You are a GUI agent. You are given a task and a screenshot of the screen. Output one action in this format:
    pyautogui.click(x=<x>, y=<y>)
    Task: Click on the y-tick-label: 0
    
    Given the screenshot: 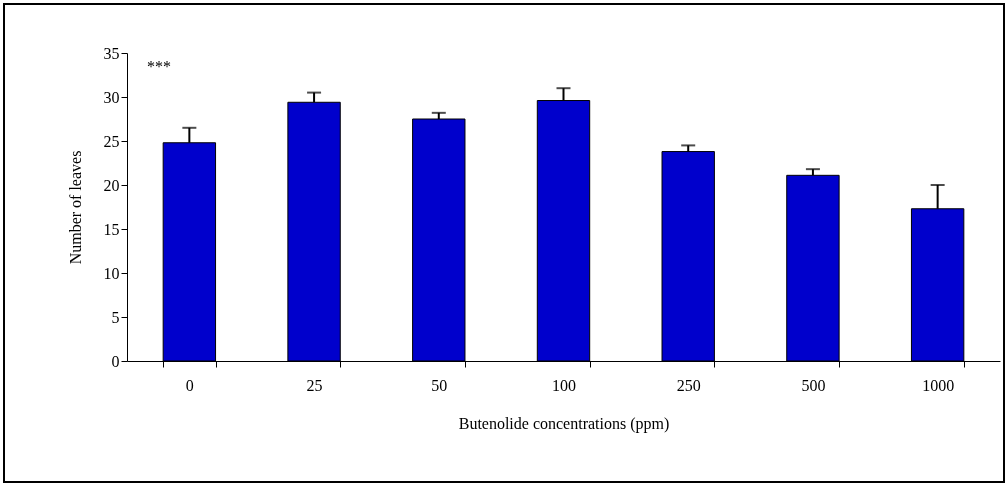 What is the action you would take?
    pyautogui.click(x=115, y=361)
    